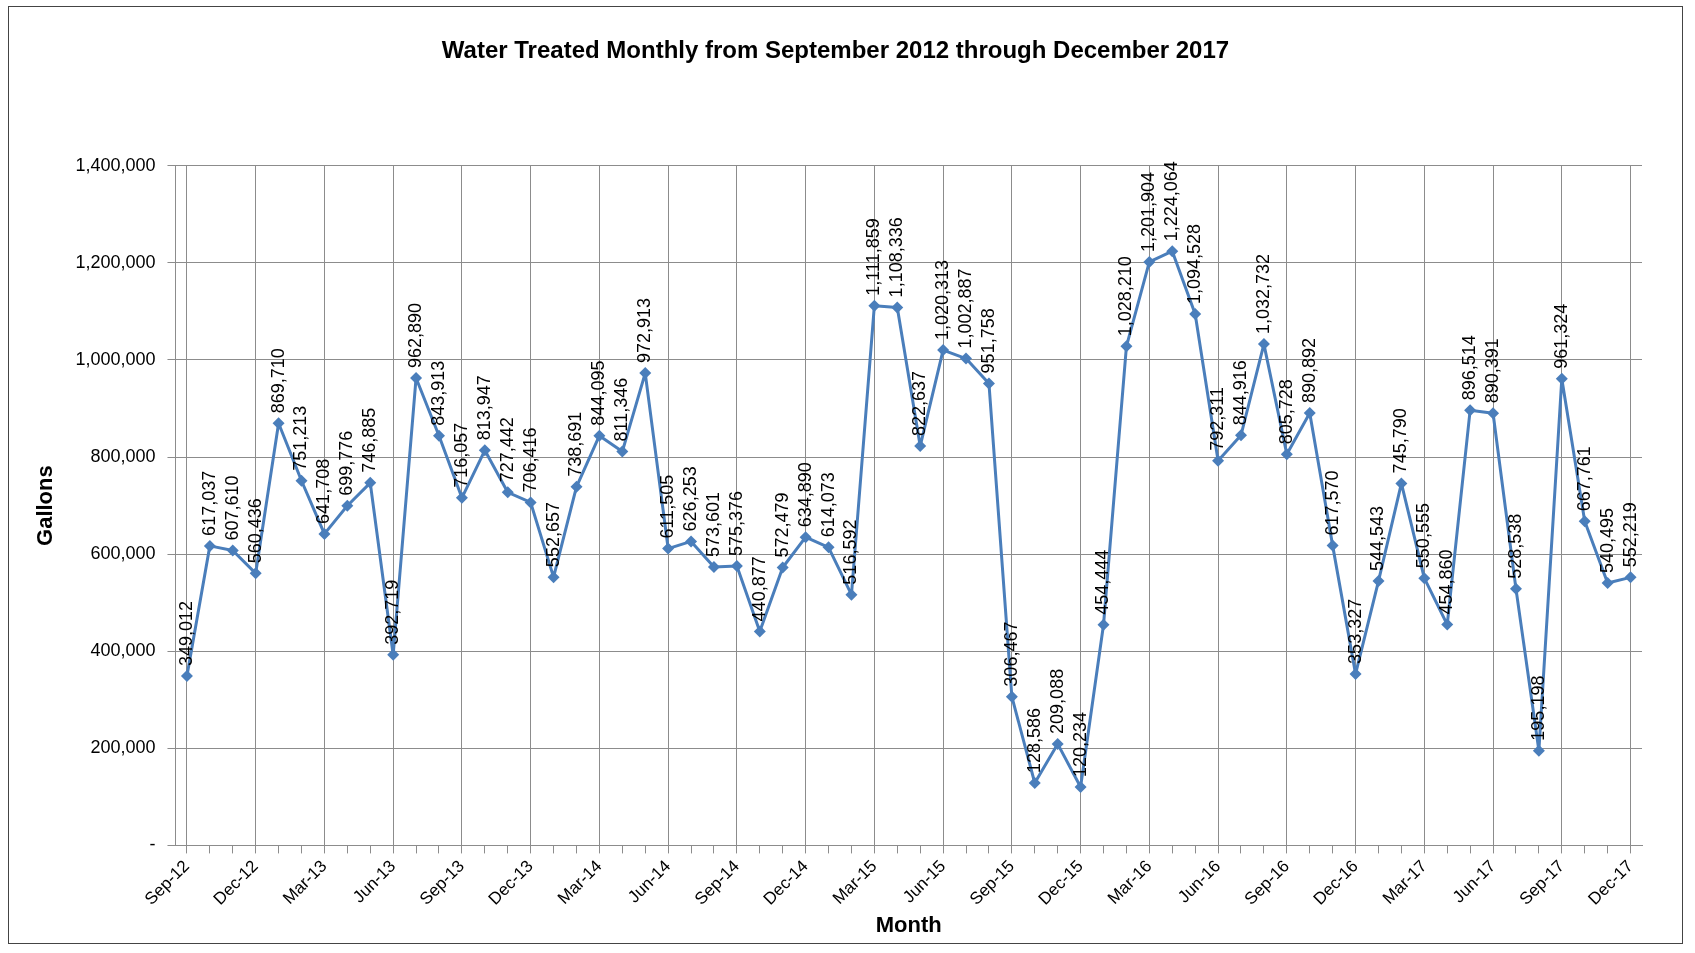 This screenshot has width=1695, height=953. I want to click on data-label: 890,391, so click(1492, 371).